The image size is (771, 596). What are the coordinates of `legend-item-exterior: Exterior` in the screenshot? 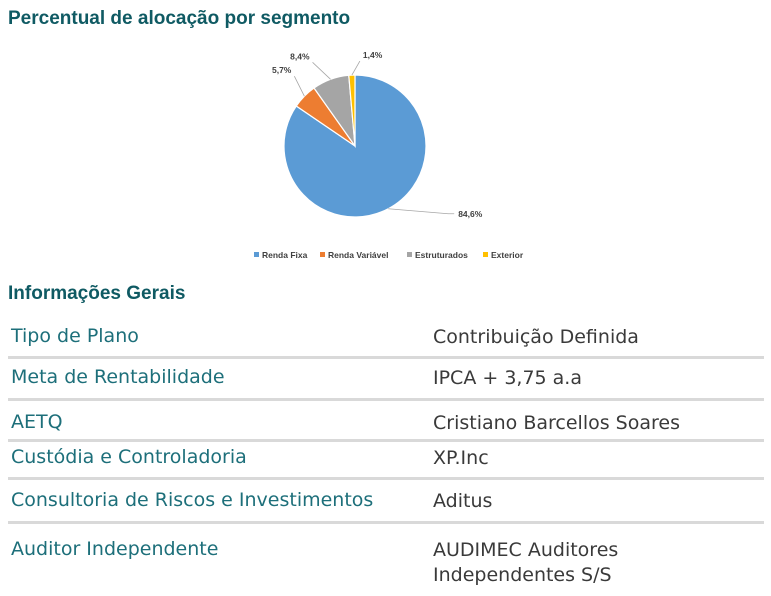 It's located at (503, 255).